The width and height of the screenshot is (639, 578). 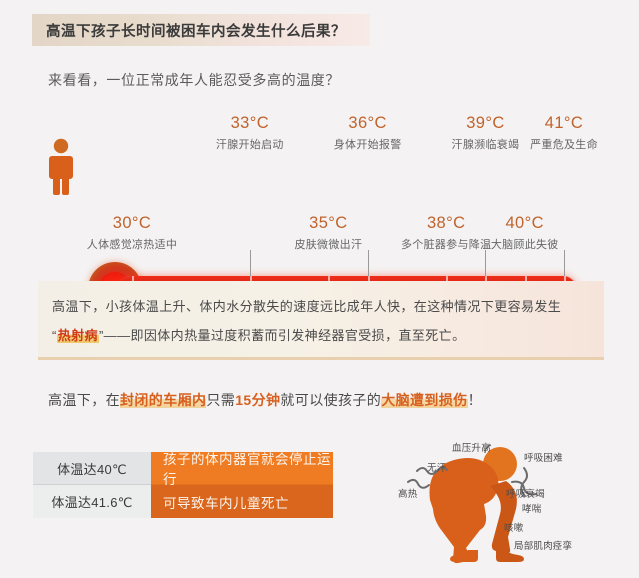 What do you see at coordinates (543, 546) in the screenshot?
I see `symptom-label: 局部肌肉痉挛` at bounding box center [543, 546].